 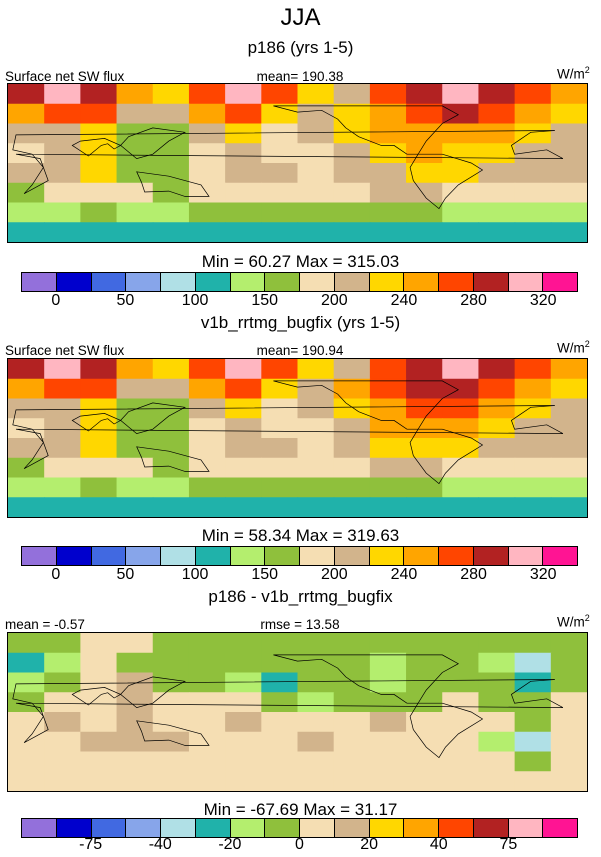 I want to click on panel-1-colorbar-ticks: 0 50 100 150 200 240 280 320, so click(x=300, y=302).